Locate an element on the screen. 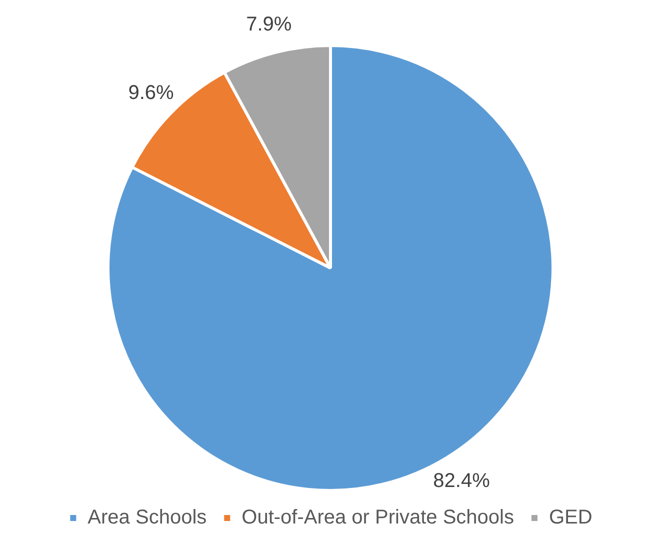 This screenshot has height=552, width=661. legend-label: Out-of-Area or Private Schools is located at coordinates (378, 517).